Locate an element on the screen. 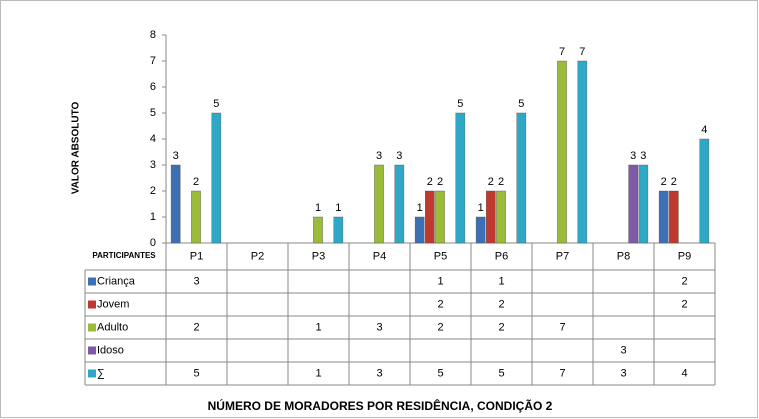 The width and height of the screenshot is (759, 419). x-tick-label: P5 is located at coordinates (440, 256).